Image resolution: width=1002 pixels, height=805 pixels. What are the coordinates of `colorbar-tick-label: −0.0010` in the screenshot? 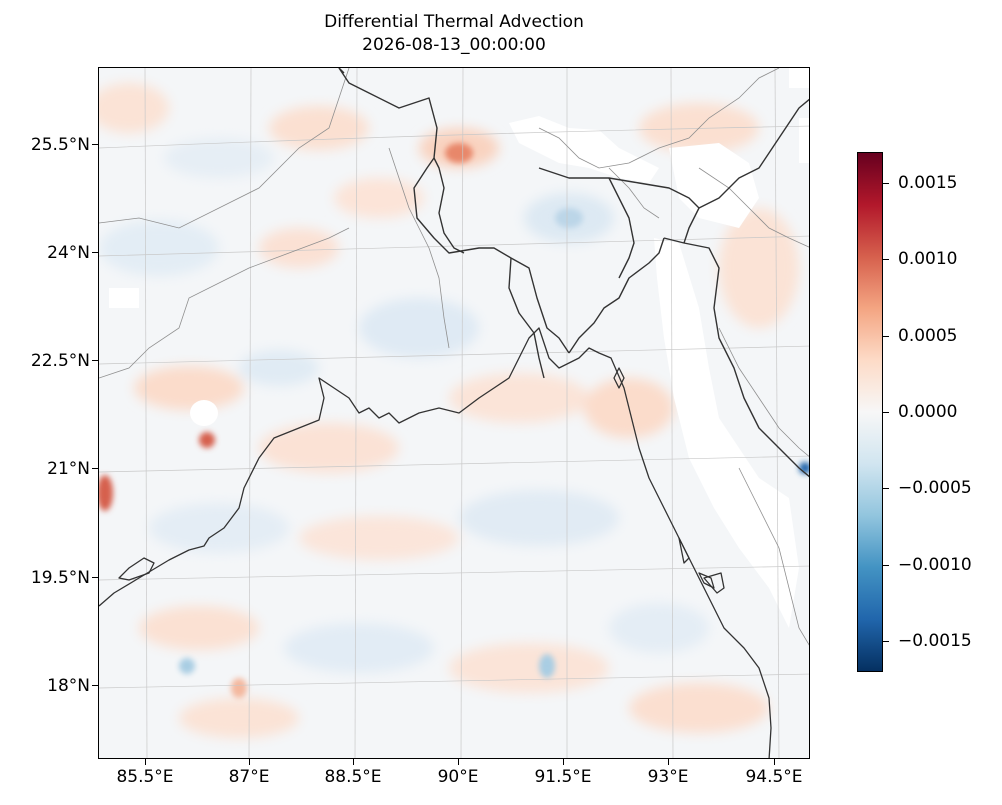 It's located at (935, 564).